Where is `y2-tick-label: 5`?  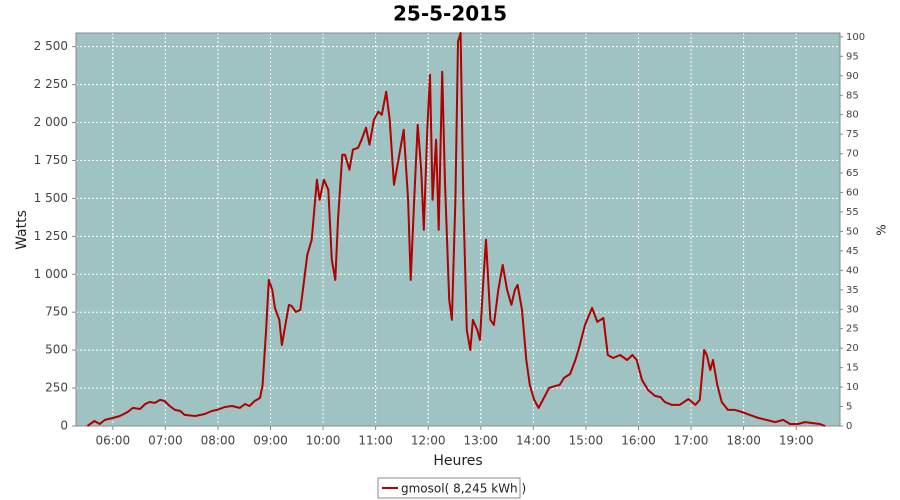 y2-tick-label: 5 is located at coordinates (849, 407).